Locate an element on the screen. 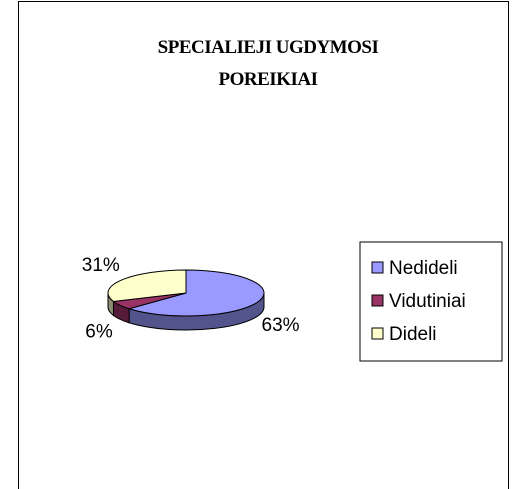  data-label: 31% is located at coordinates (101, 265).